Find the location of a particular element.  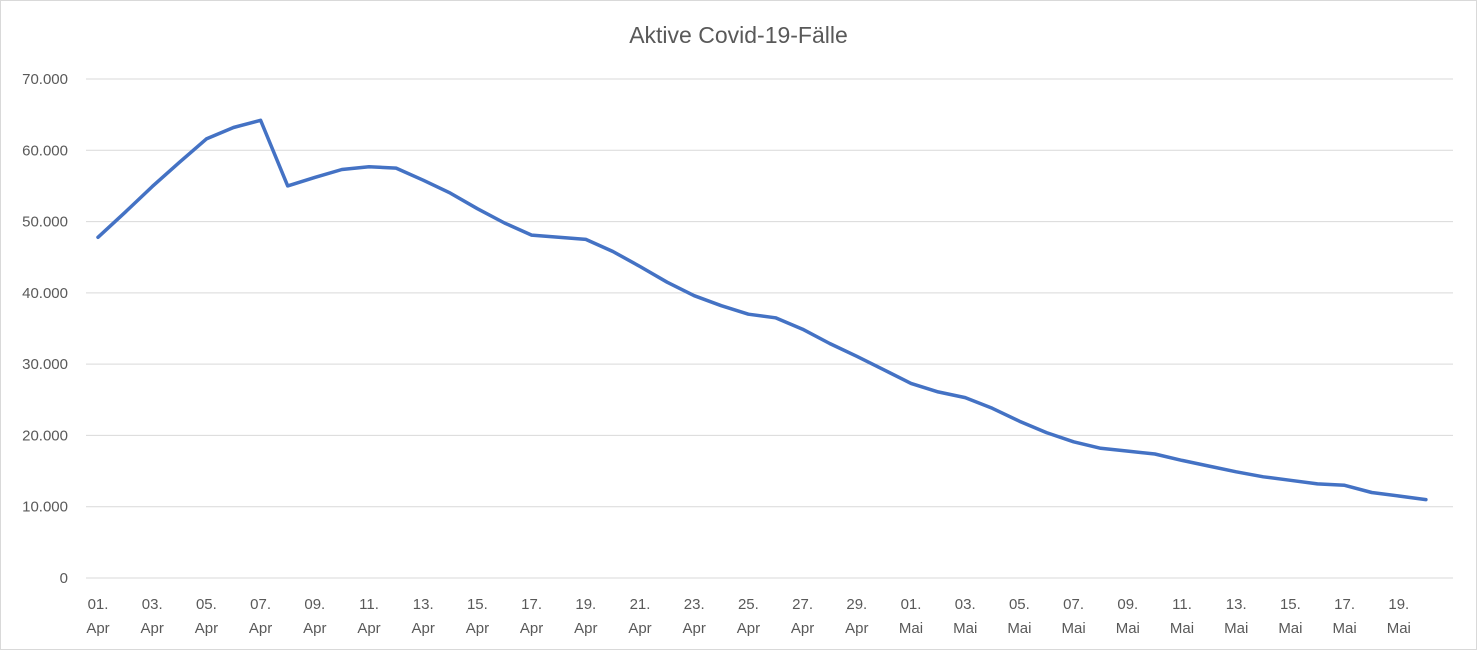

x-tick-label: 29. Apr is located at coordinates (856, 616).